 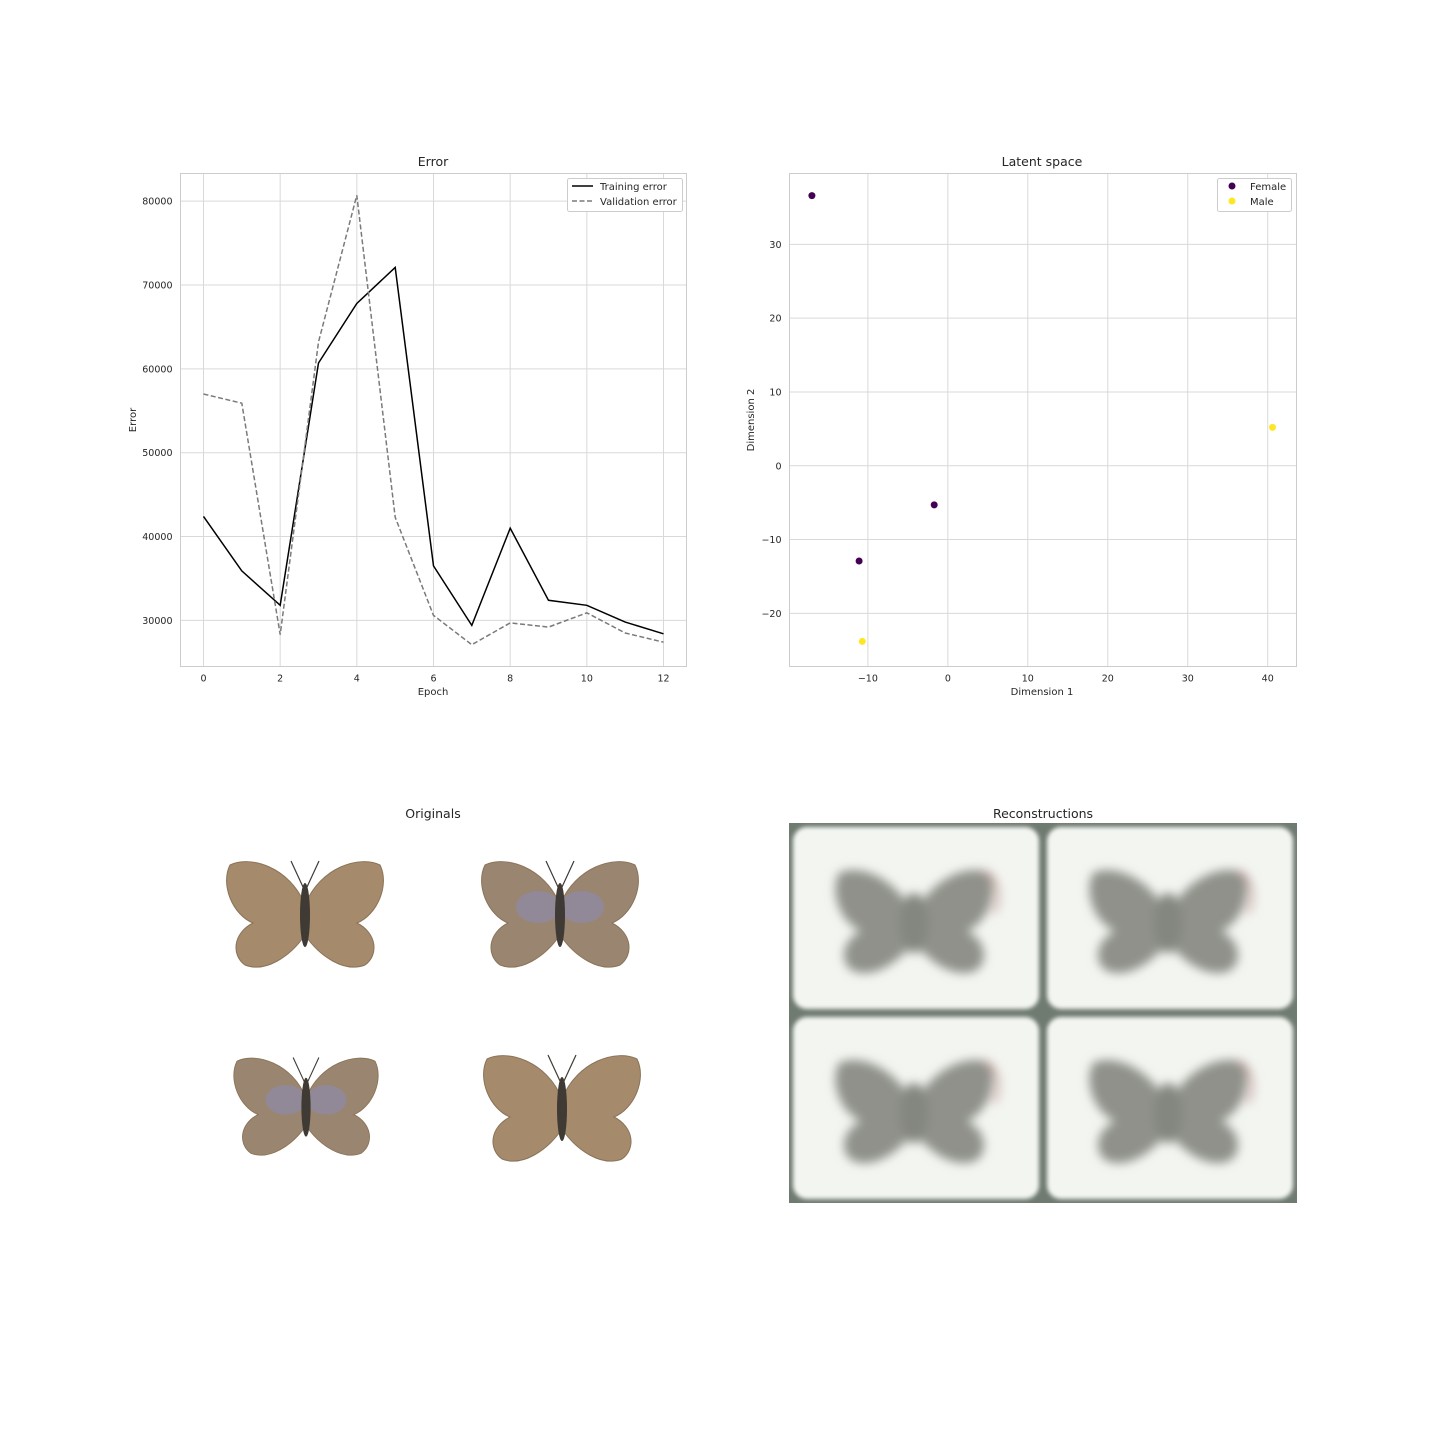 What do you see at coordinates (771, 430) in the screenshot?
I see `latent-chart-y-ticks: −20 −10 0 10 20 30` at bounding box center [771, 430].